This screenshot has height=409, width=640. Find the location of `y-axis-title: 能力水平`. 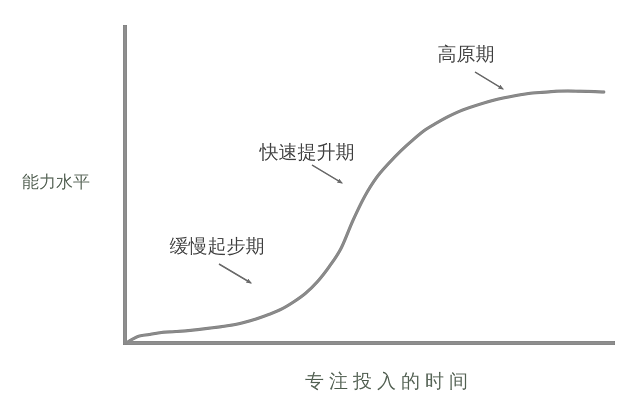

y-axis-title: 能力水平 is located at coordinates (56, 182).